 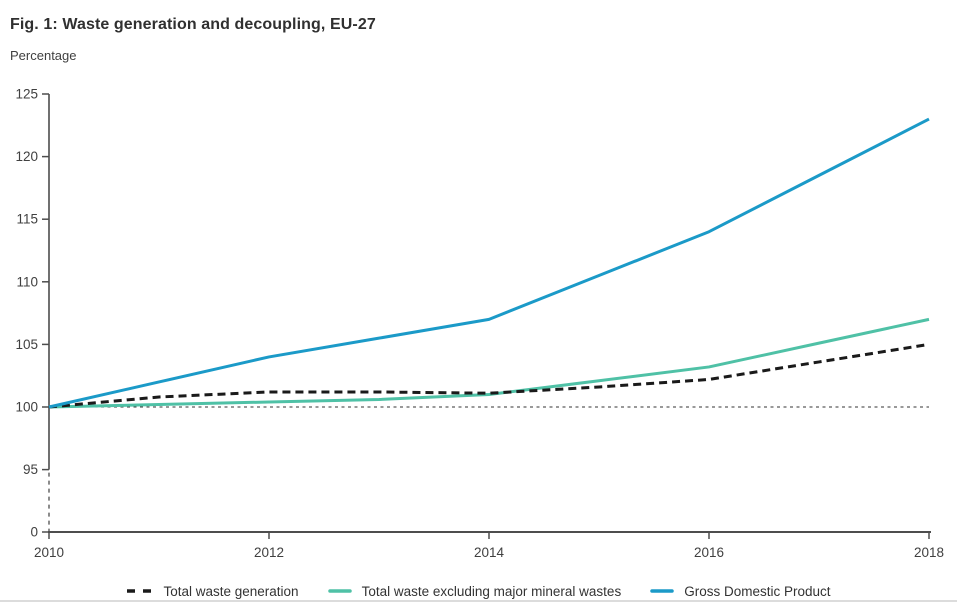 What do you see at coordinates (43, 55) in the screenshot?
I see `y-axis-unit-label: Percentage` at bounding box center [43, 55].